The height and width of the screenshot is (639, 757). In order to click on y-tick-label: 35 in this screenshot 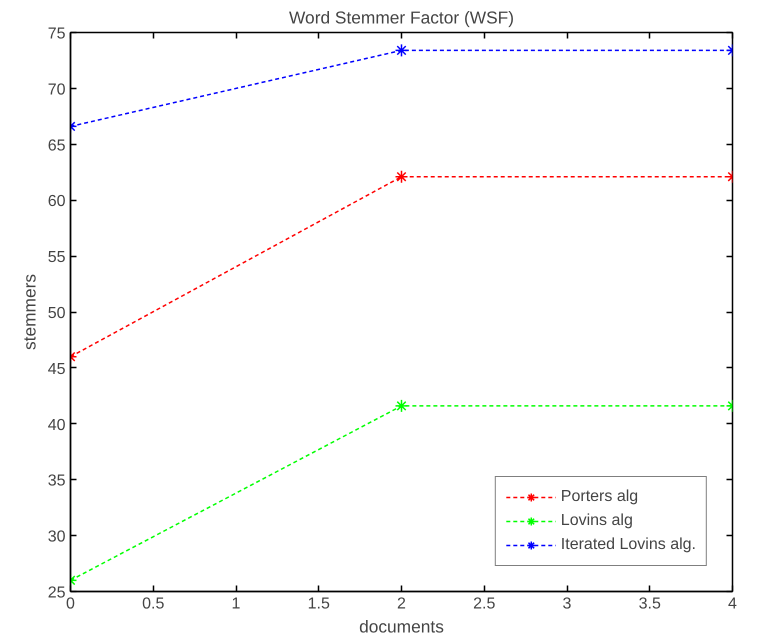, I will do `click(57, 481)`.